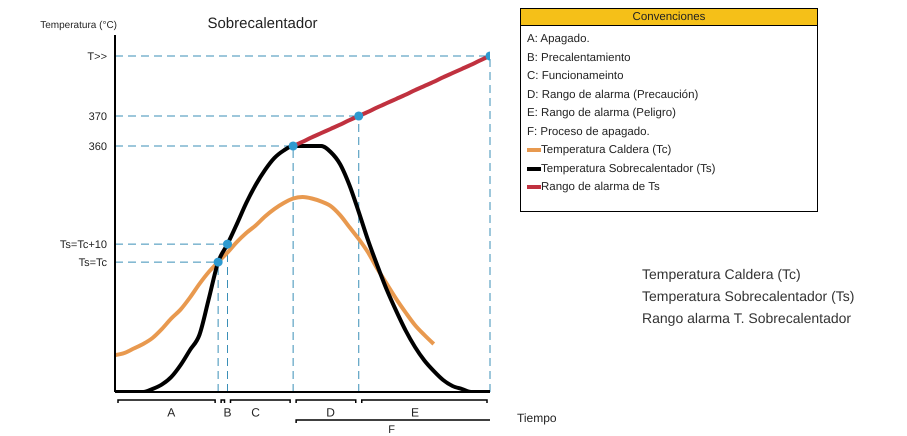 Image resolution: width=907 pixels, height=436 pixels. Describe the element at coordinates (576, 76) in the screenshot. I see `text: C: Funcionameinto` at that location.